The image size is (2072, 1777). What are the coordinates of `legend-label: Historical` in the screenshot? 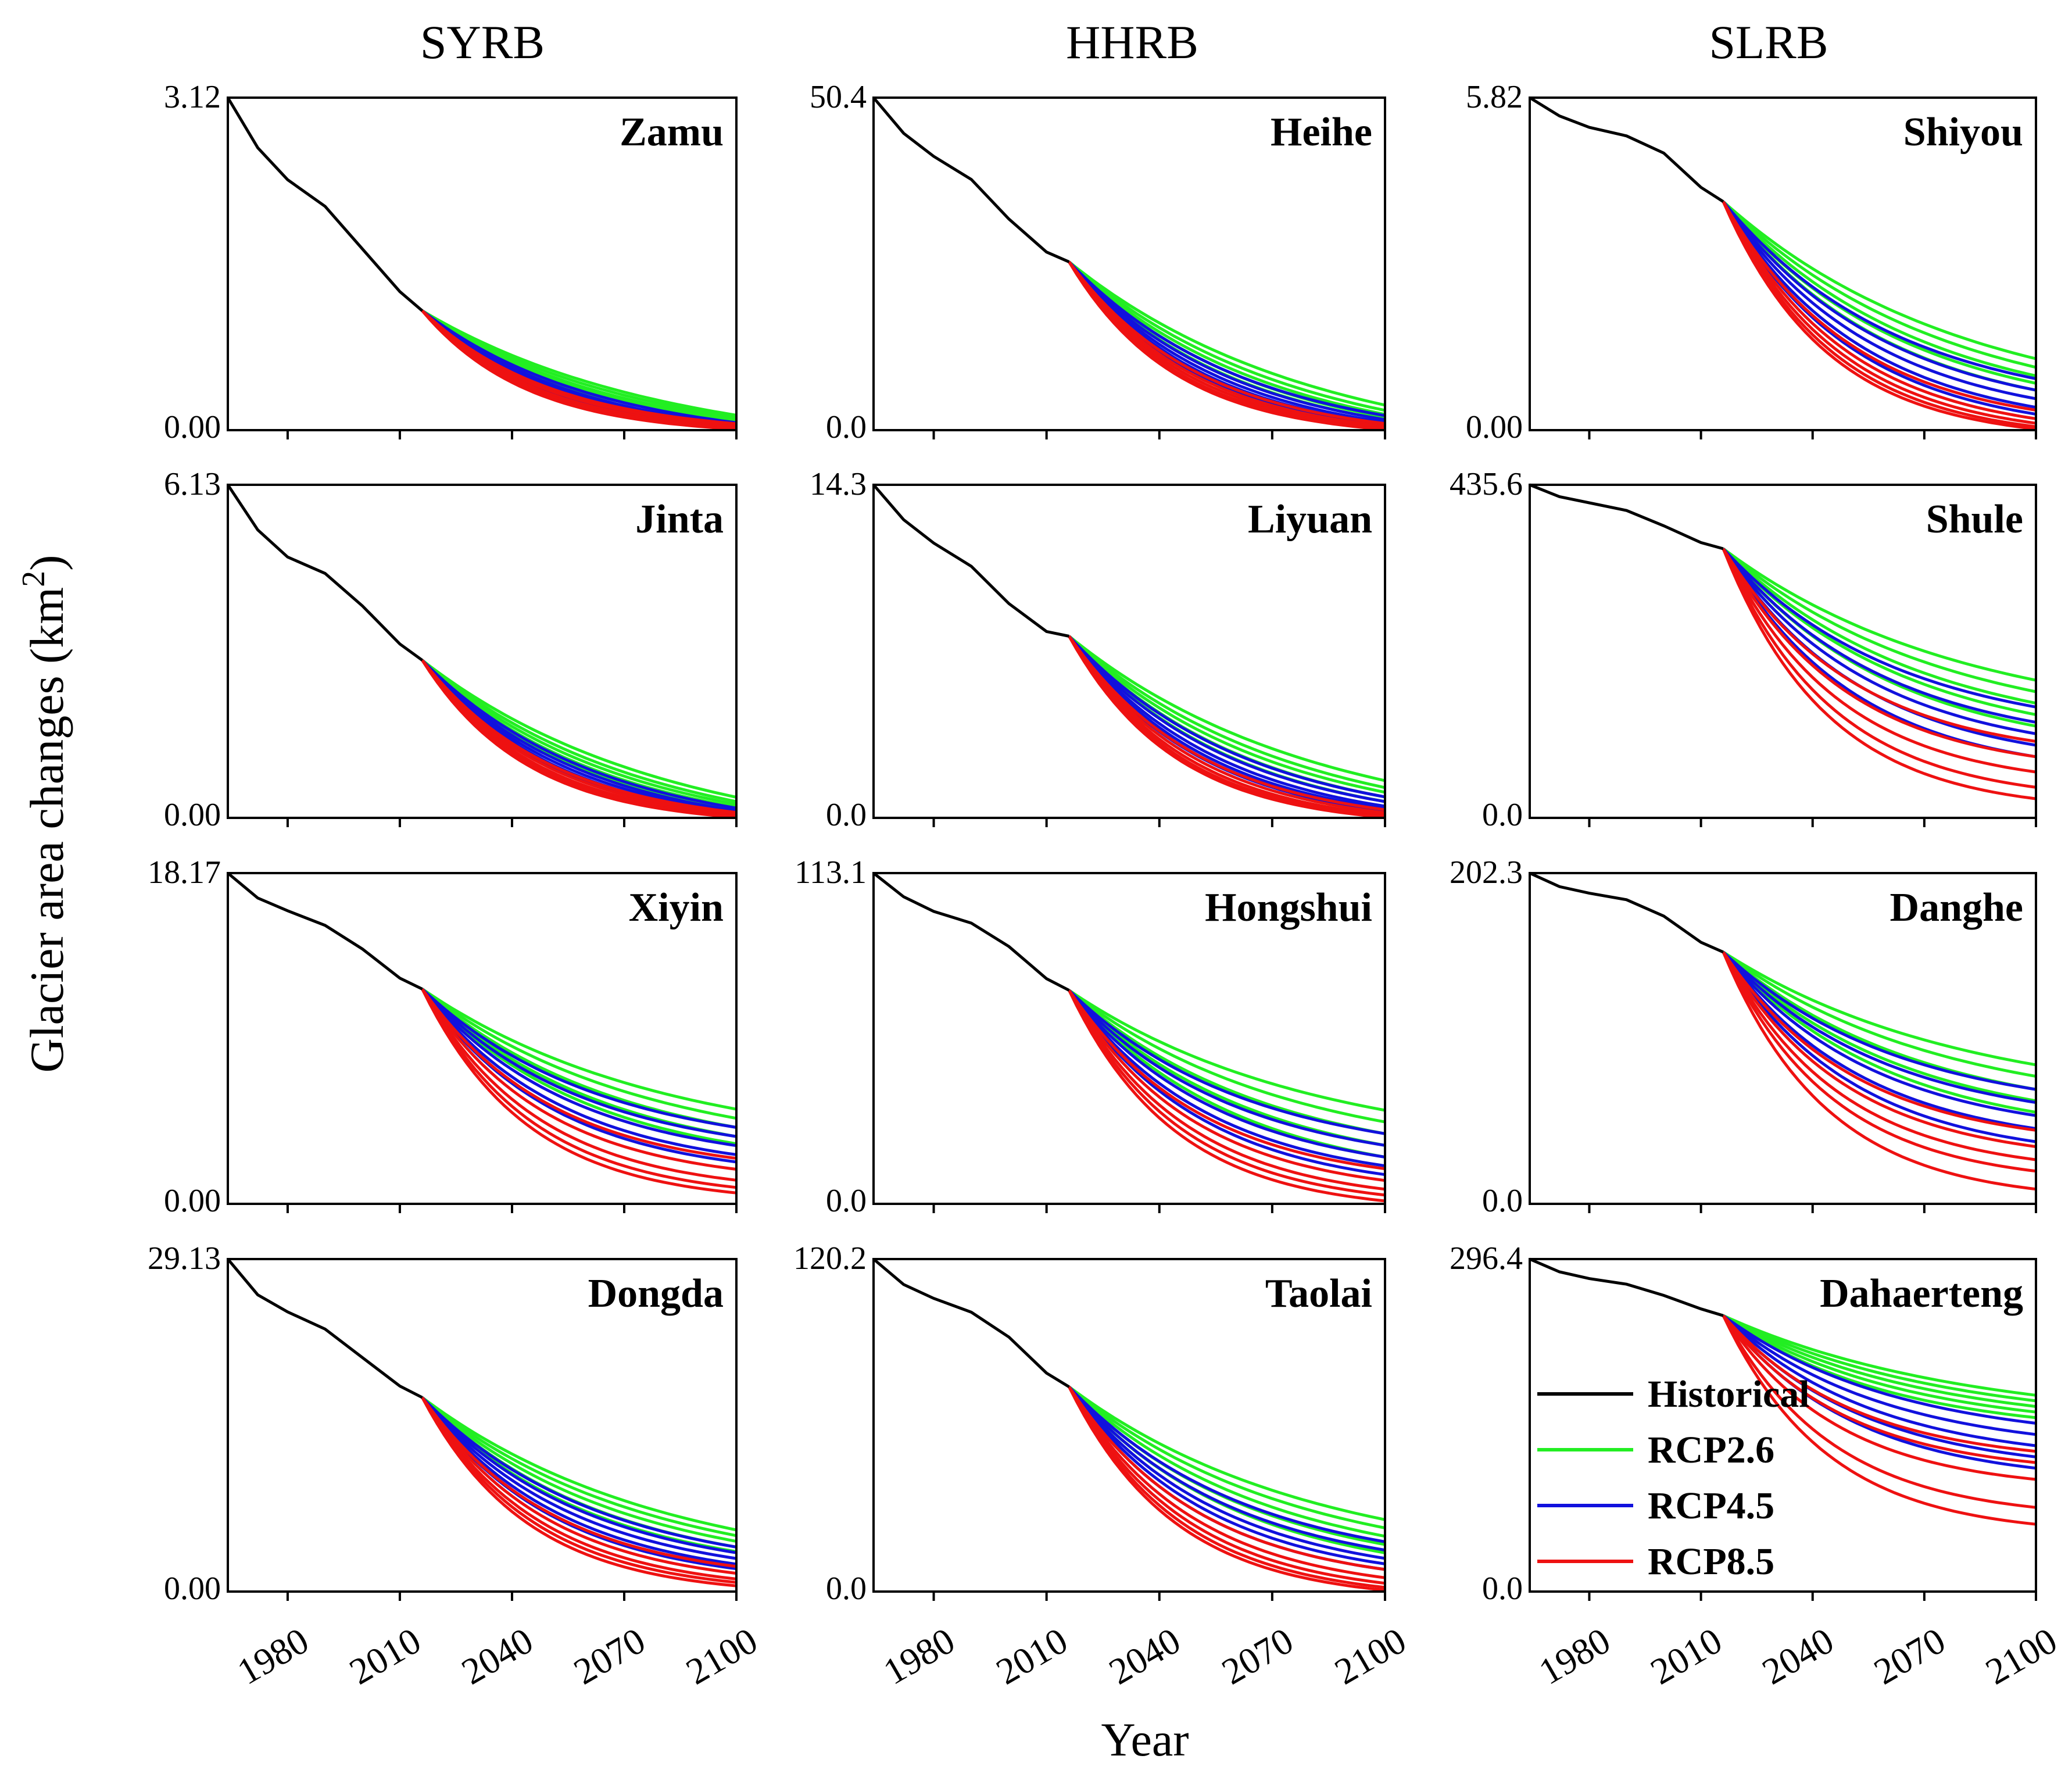 It's located at (1729, 1394).